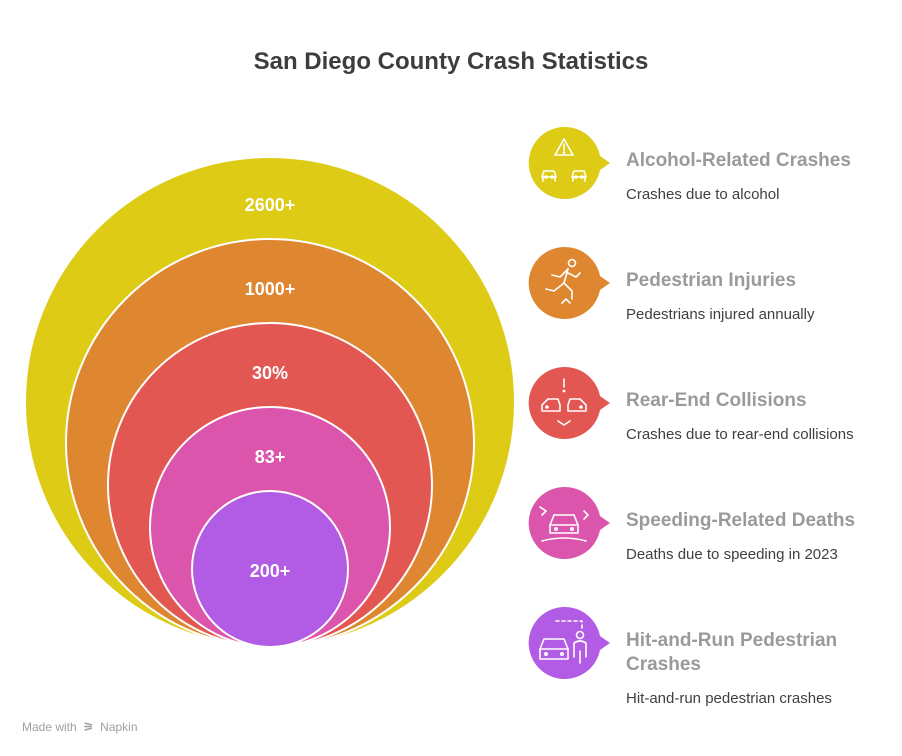 This screenshot has height=756, width=902. I want to click on rear-end-collision-icon, so click(569, 403).